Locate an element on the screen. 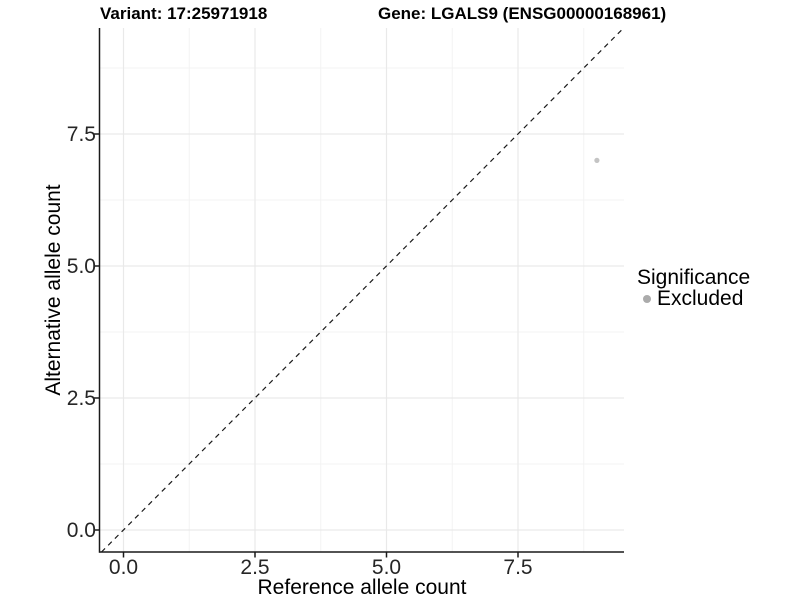  legend-title: Significance is located at coordinates (694, 277).